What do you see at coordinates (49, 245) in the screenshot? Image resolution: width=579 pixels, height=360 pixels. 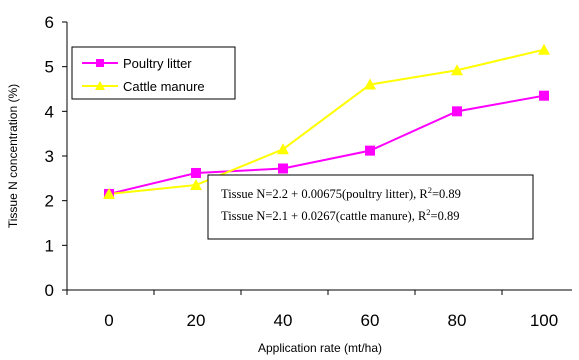 I see `y-tick-label: 1` at bounding box center [49, 245].